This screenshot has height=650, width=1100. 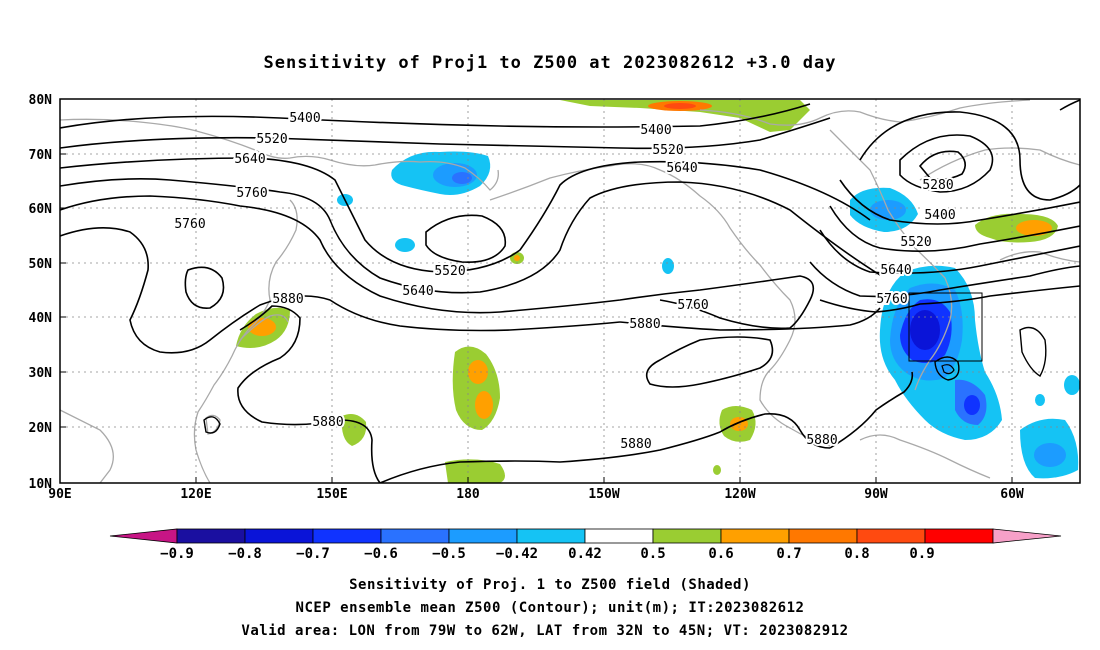 What do you see at coordinates (517, 554) in the screenshot?
I see `colorbar-label: −0.42` at bounding box center [517, 554].